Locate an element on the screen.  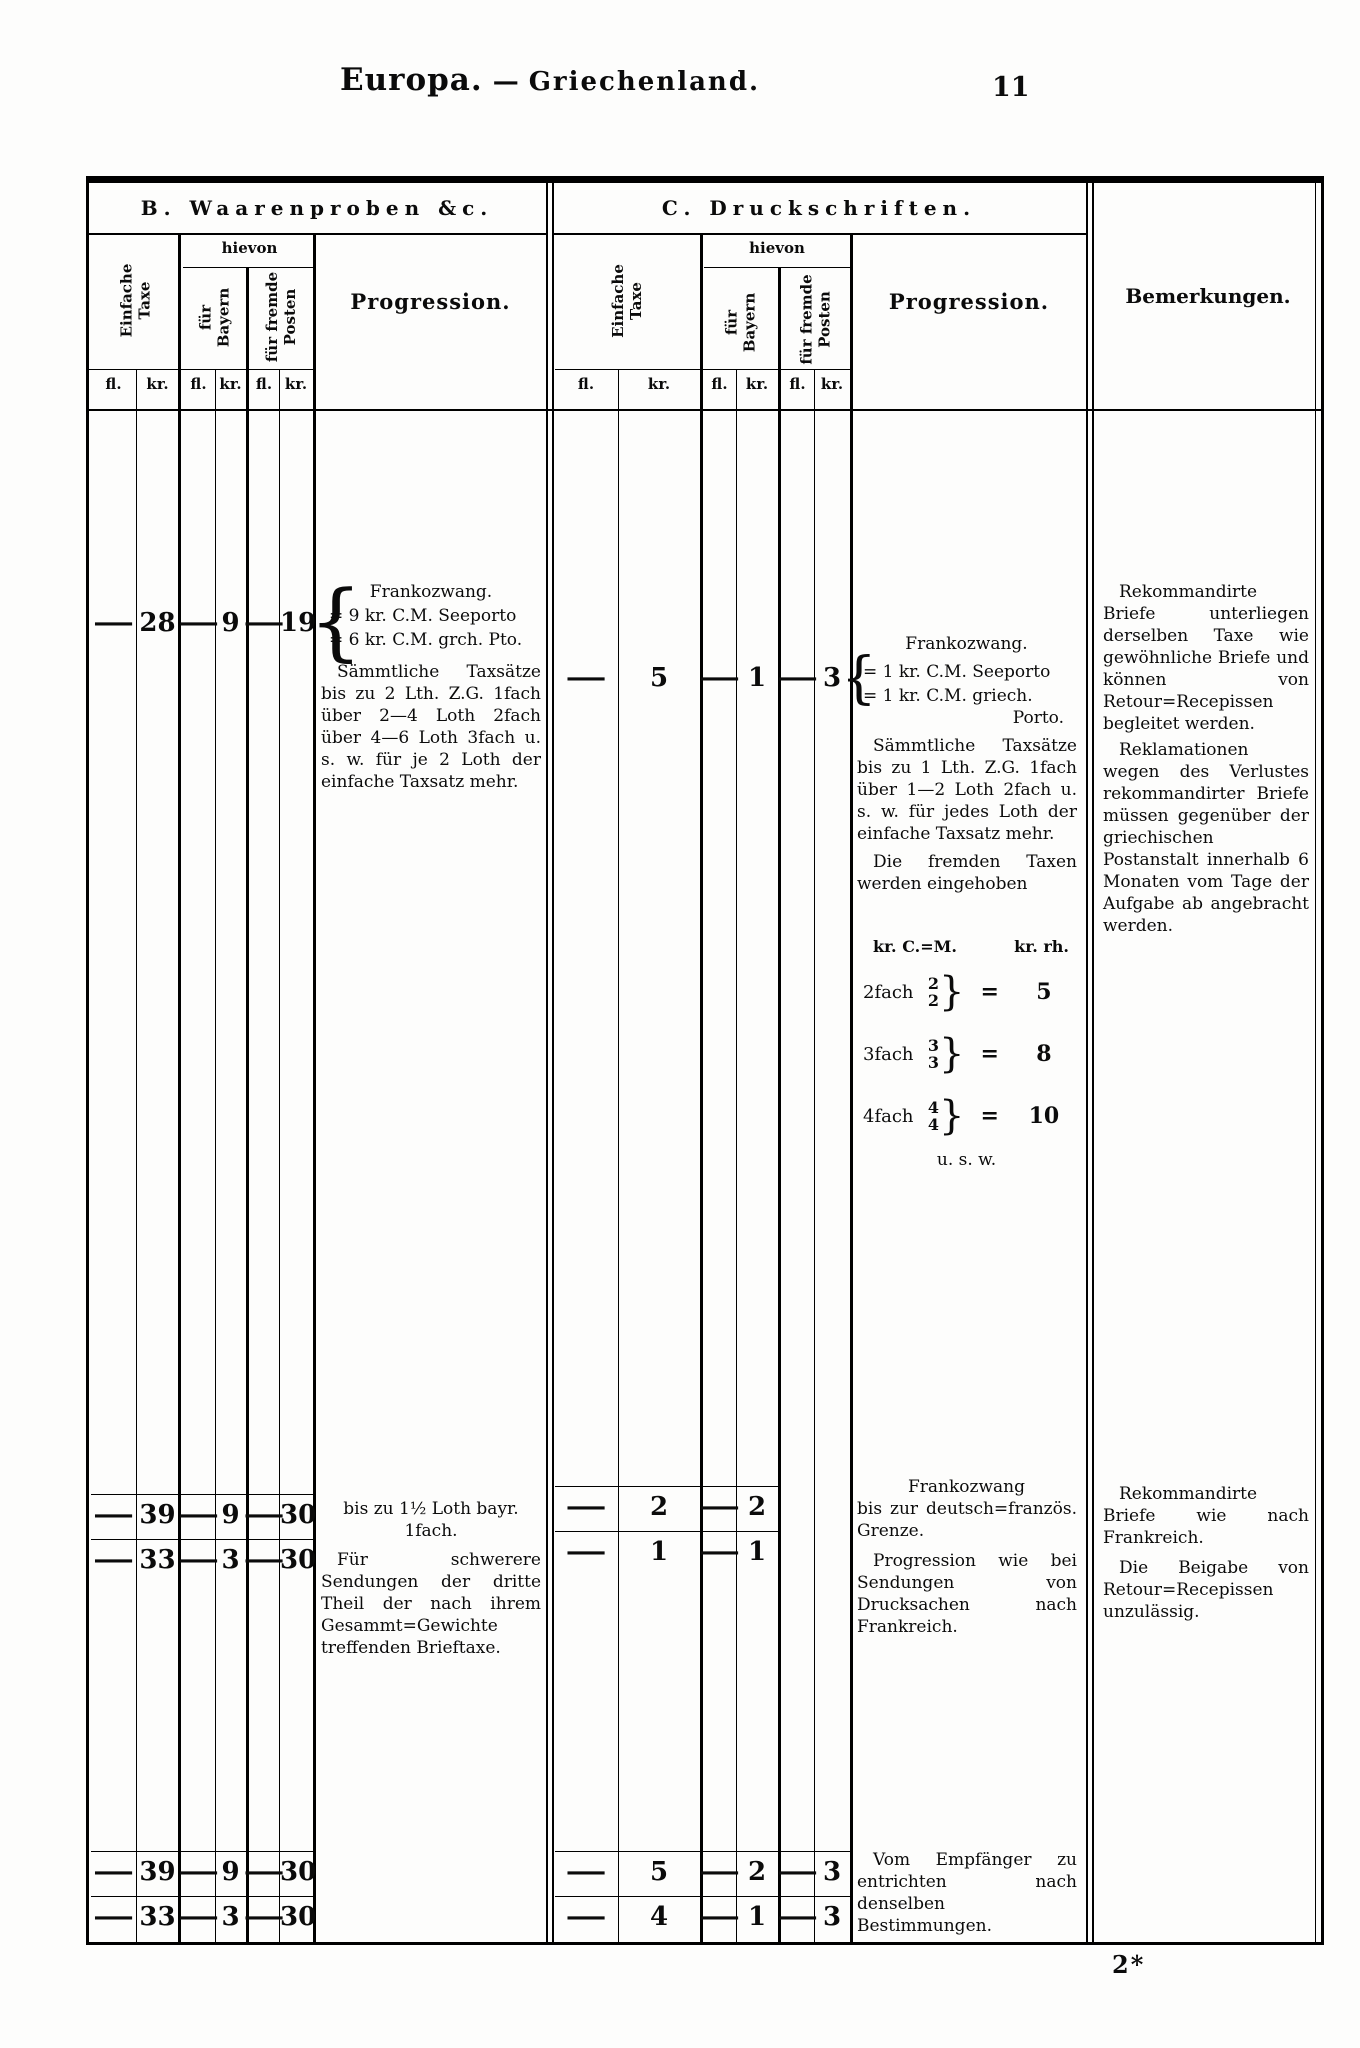
progression-heading: Frankozwang is located at coordinates (966, 1487).